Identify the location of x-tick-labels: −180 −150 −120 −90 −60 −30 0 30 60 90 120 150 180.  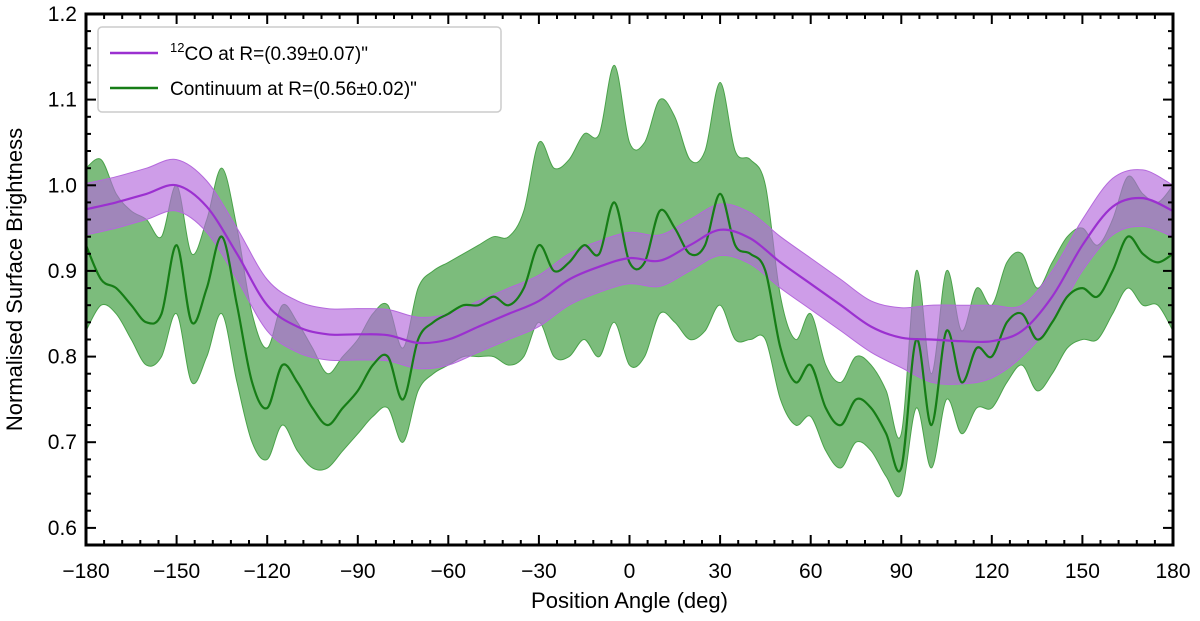
(626, 571).